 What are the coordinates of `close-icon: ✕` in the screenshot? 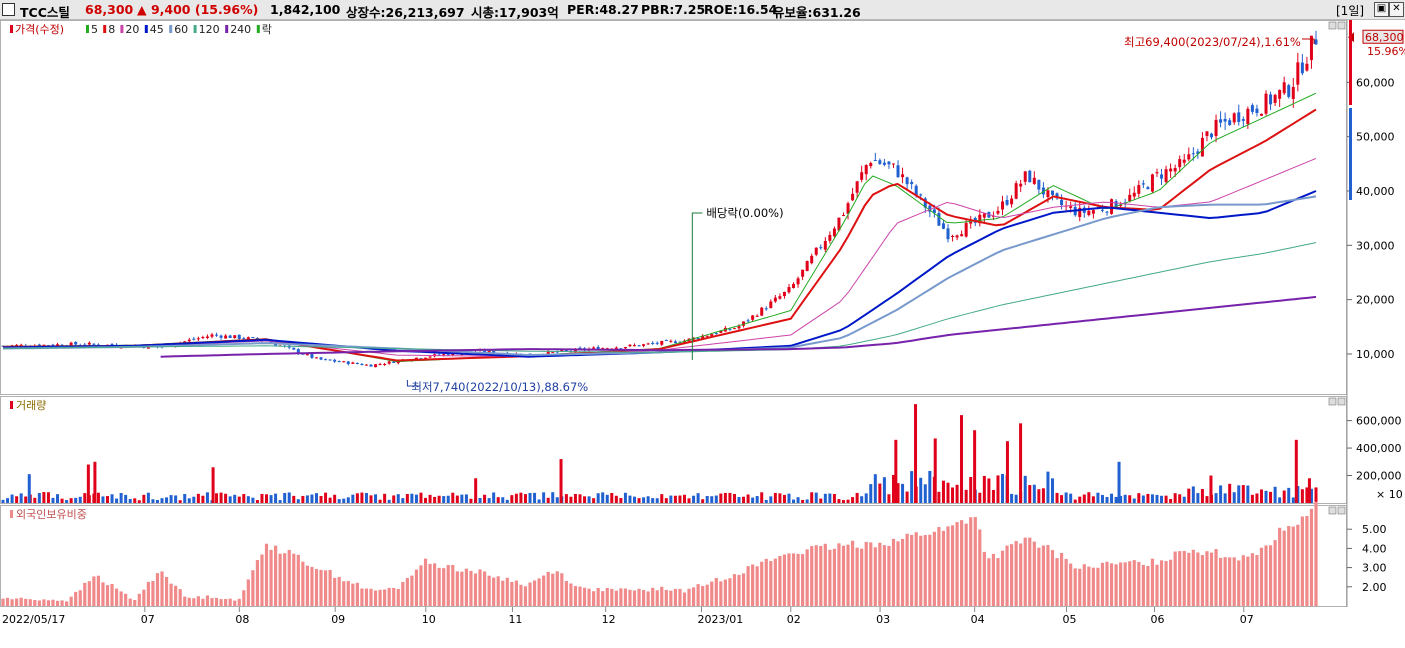 It's located at (1396, 9).